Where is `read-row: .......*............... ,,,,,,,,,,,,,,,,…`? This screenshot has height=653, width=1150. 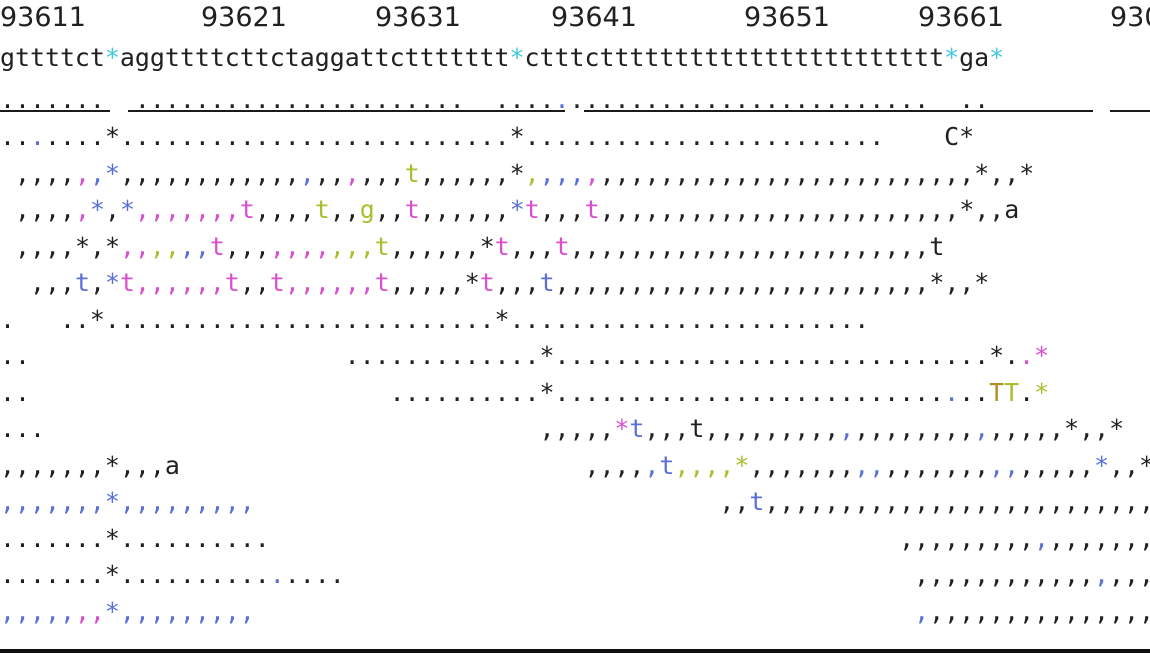 read-row: .......*............... ,,,,,,,,,,,,,,,,… is located at coordinates (575, 575).